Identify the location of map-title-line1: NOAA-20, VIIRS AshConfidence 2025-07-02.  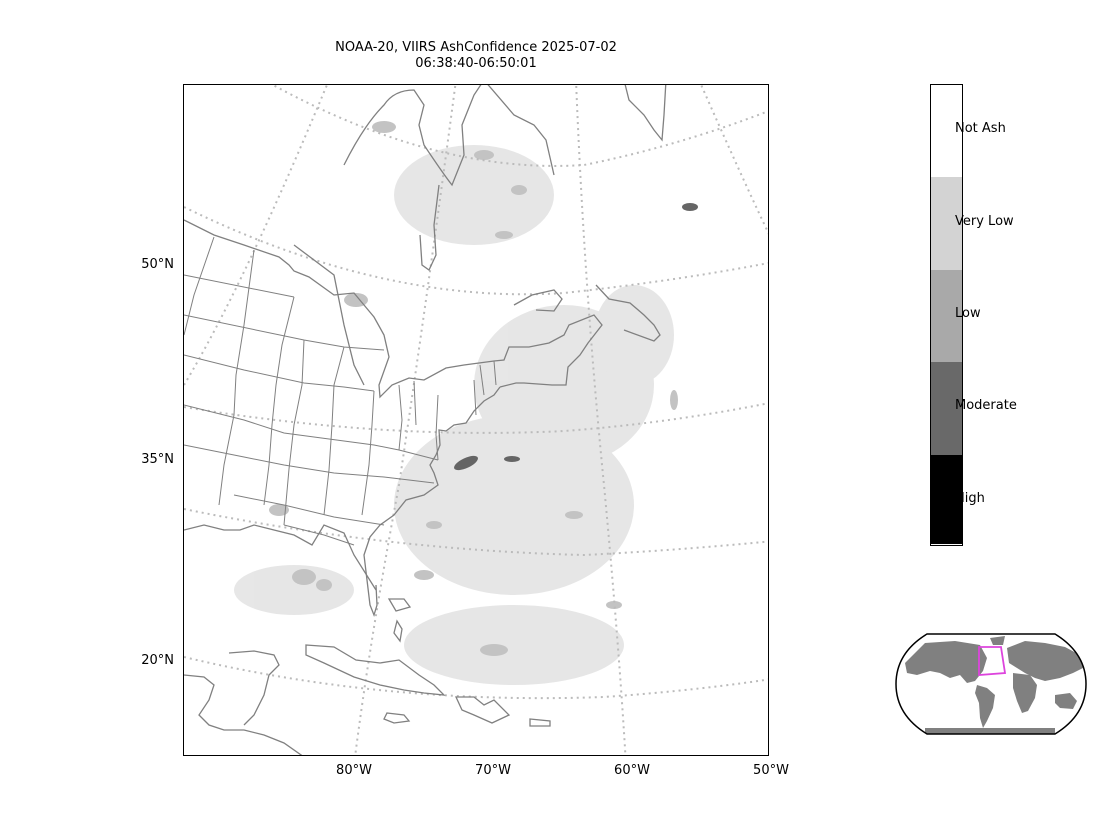
(476, 47).